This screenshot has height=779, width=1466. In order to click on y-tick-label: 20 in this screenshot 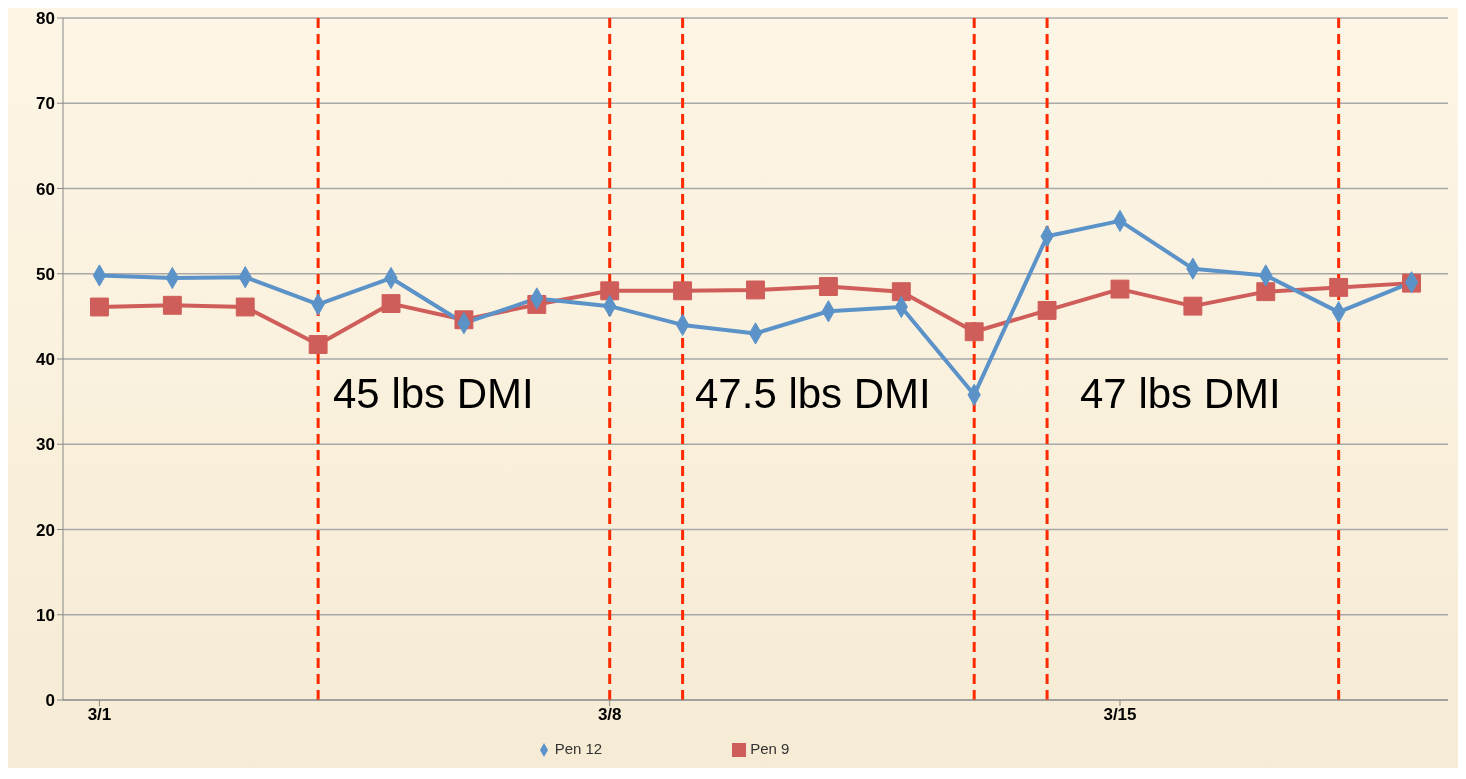, I will do `click(45, 530)`.